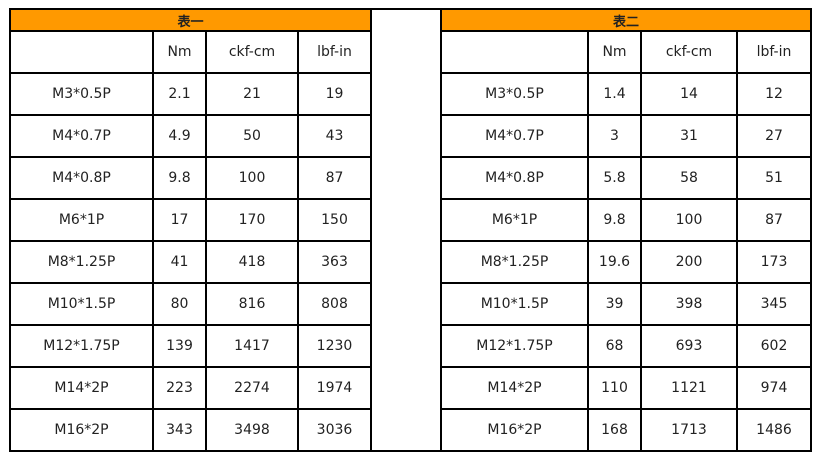 This screenshot has width=821, height=466. I want to click on torque-value-cell: 170, so click(252, 220).